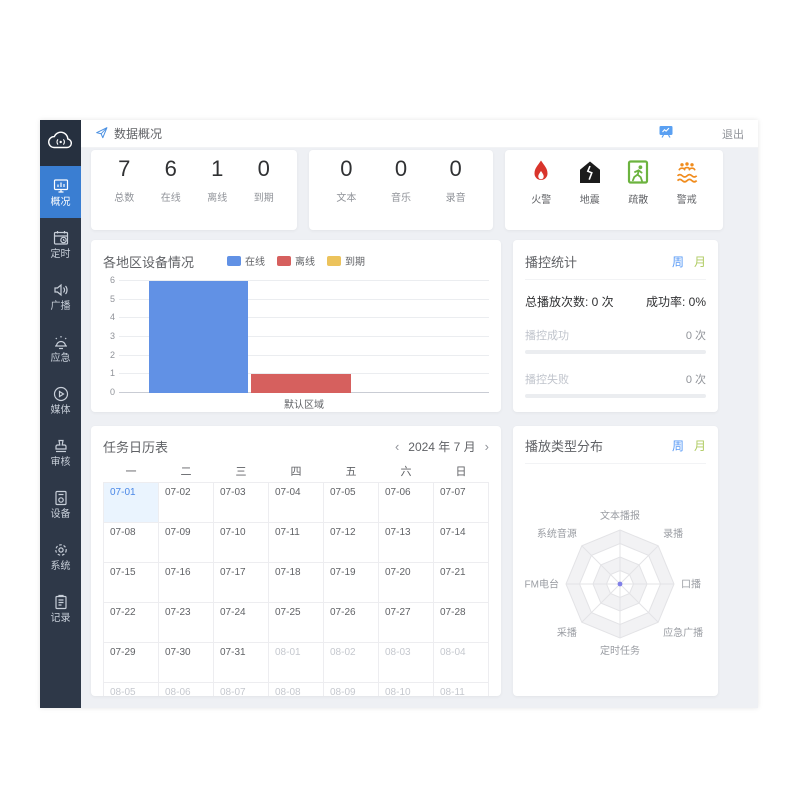  I want to click on calendar-cell-08-02: 08-02, so click(351, 662).